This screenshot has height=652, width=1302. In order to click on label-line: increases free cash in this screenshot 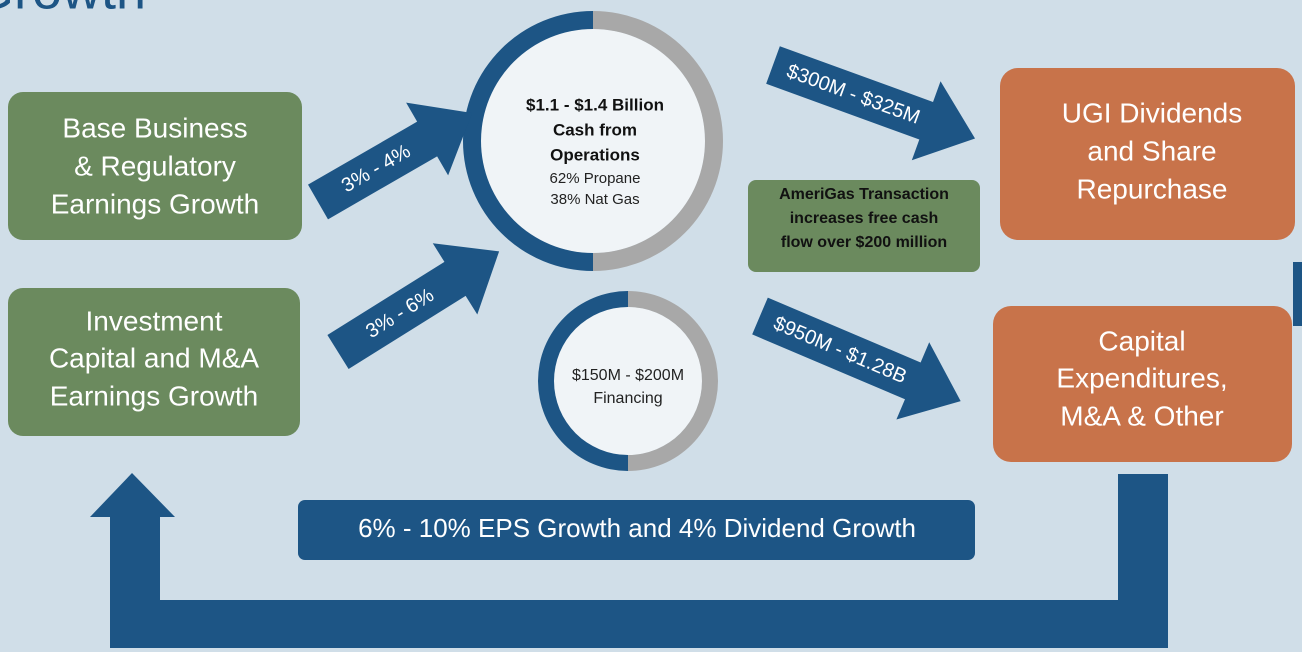, I will do `click(864, 218)`.